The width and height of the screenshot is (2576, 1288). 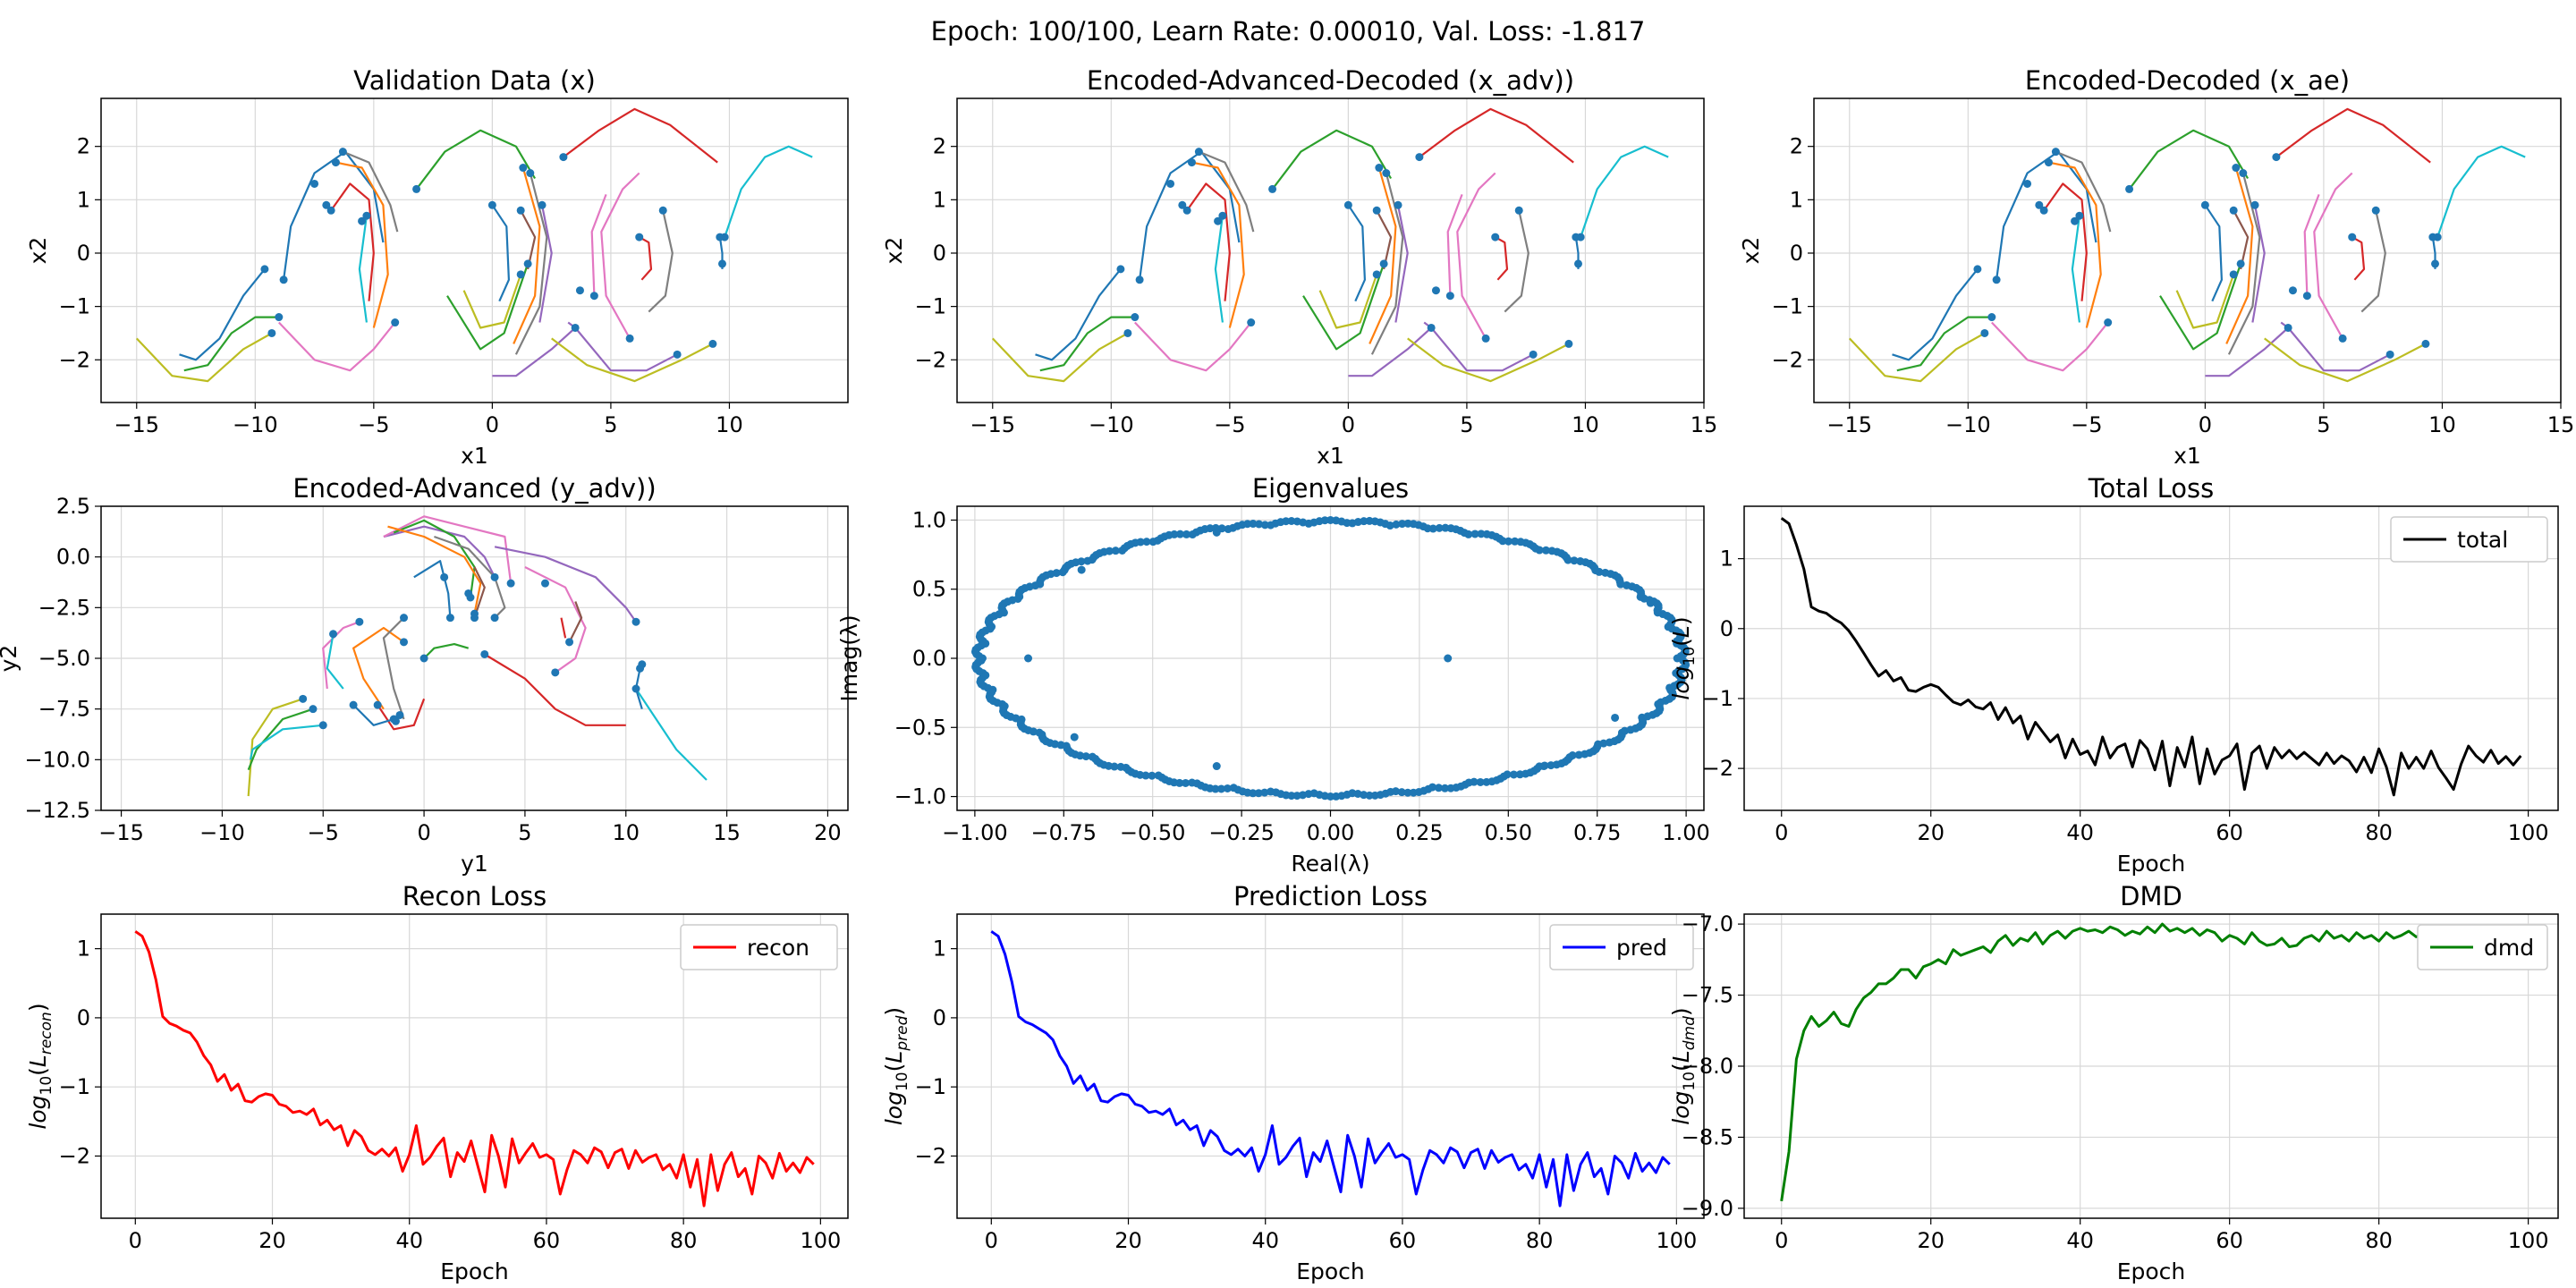 What do you see at coordinates (136, 424) in the screenshot?
I see `x-tick-label: −15` at bounding box center [136, 424].